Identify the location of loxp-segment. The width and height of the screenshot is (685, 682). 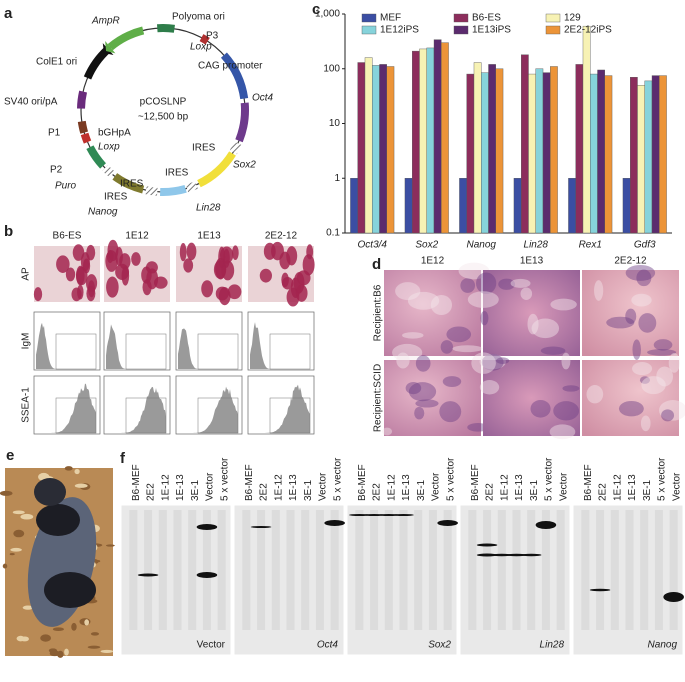
(204, 39).